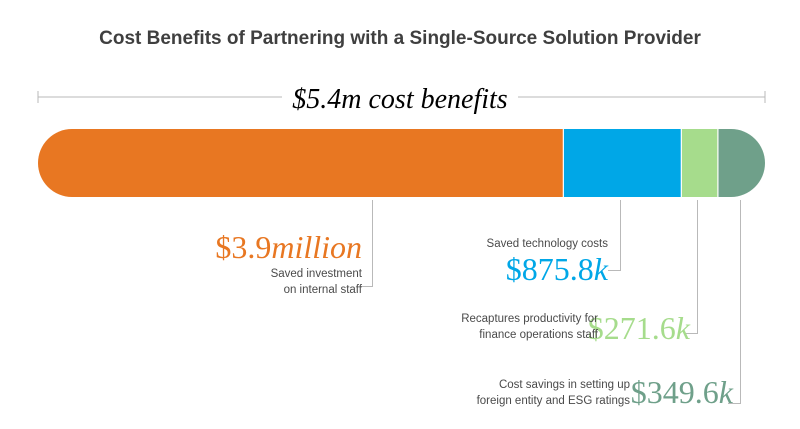 This screenshot has height=429, width=800. I want to click on value-amount: $3.9, so click(243, 247).